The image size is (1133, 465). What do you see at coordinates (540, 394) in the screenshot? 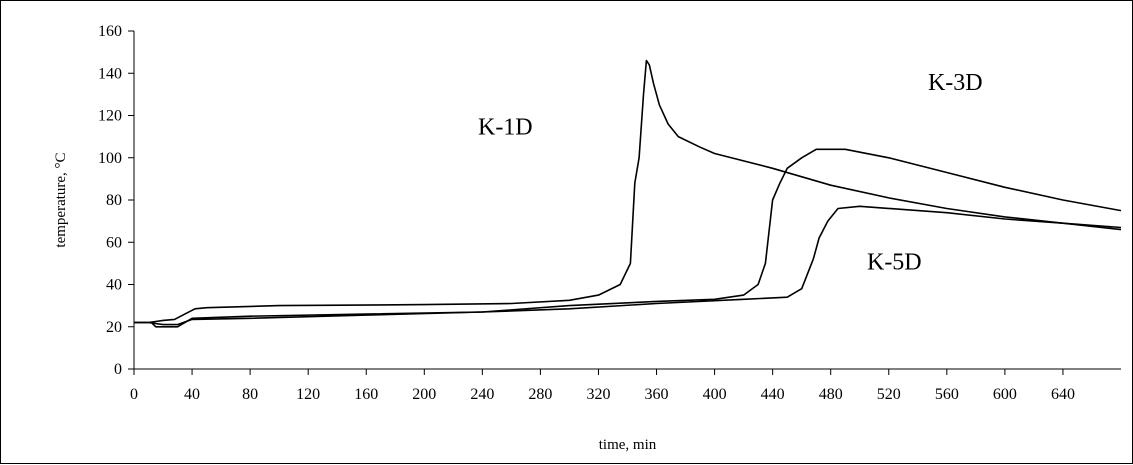
I see `x-tick-label: 280` at bounding box center [540, 394].